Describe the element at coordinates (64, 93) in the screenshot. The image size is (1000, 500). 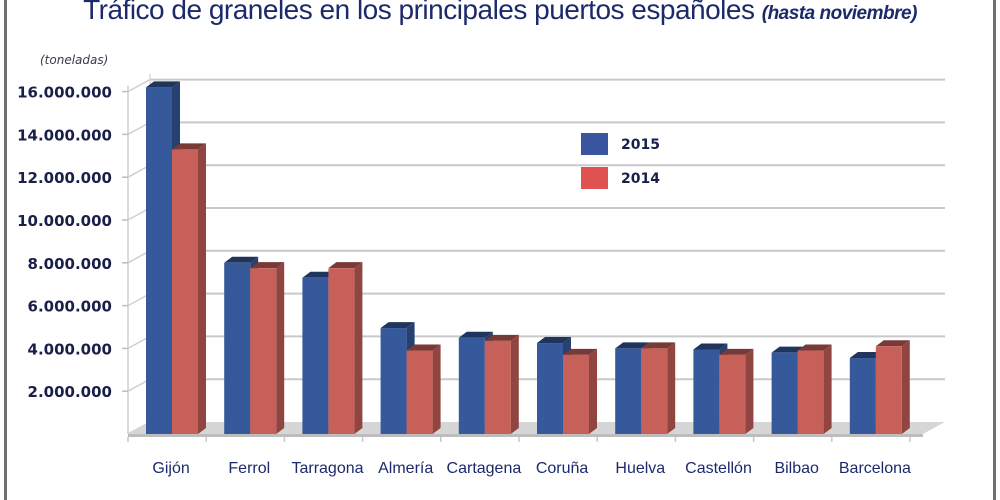
I see `y-tick-label: 16.000.000` at that location.